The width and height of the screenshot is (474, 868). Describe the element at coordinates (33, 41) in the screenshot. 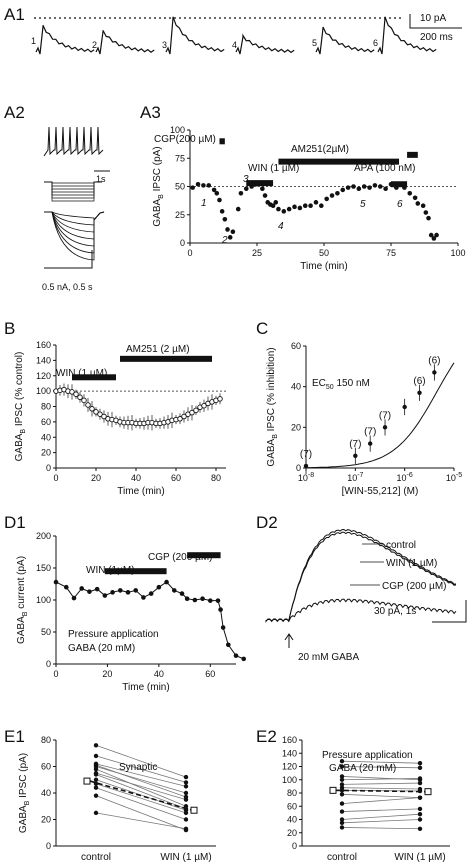

I see `a1-trace-number: 1` at that location.